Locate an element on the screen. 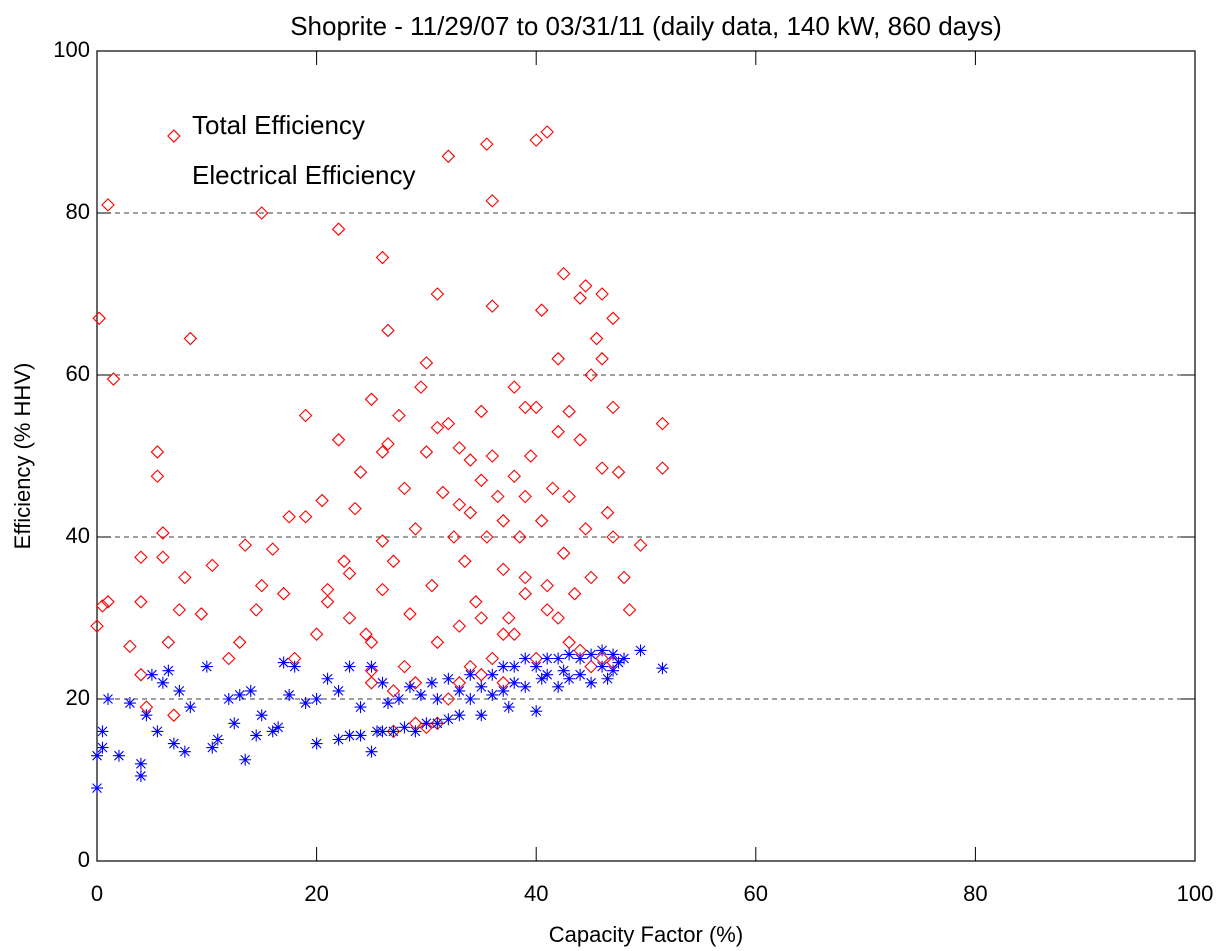 The height and width of the screenshot is (951, 1223). y-tick-label: 20 is located at coordinates (78, 697).